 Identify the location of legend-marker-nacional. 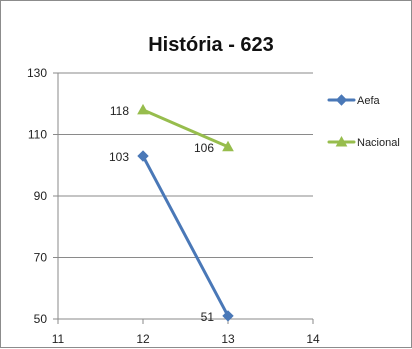
(341, 141).